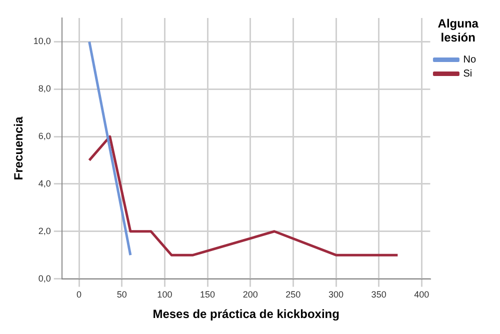 Image resolution: width=500 pixels, height=334 pixels. I want to click on y-tick-label: 4,0, so click(44, 183).